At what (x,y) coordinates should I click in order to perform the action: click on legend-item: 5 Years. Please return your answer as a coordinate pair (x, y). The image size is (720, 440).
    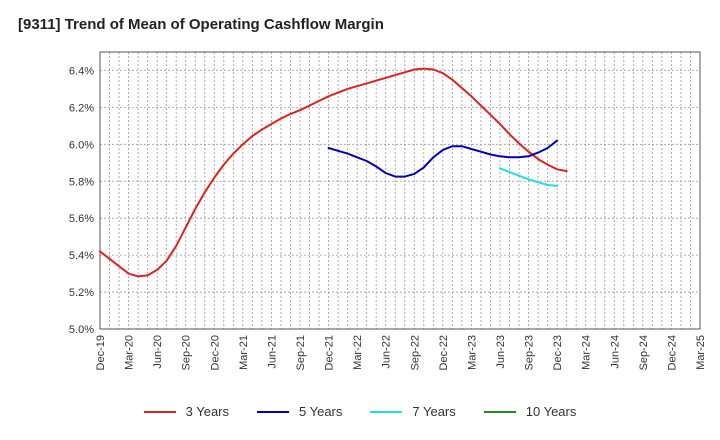
    Looking at the image, I should click on (299, 411).